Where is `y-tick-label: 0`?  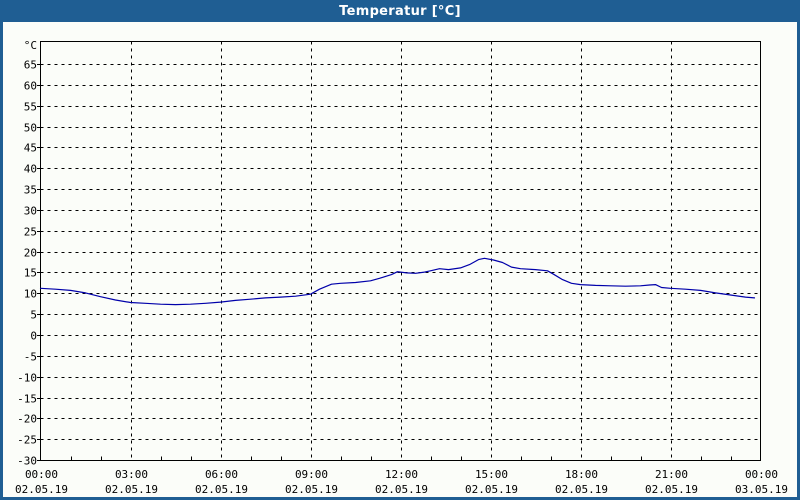 y-tick-label: 0 is located at coordinates (33, 336).